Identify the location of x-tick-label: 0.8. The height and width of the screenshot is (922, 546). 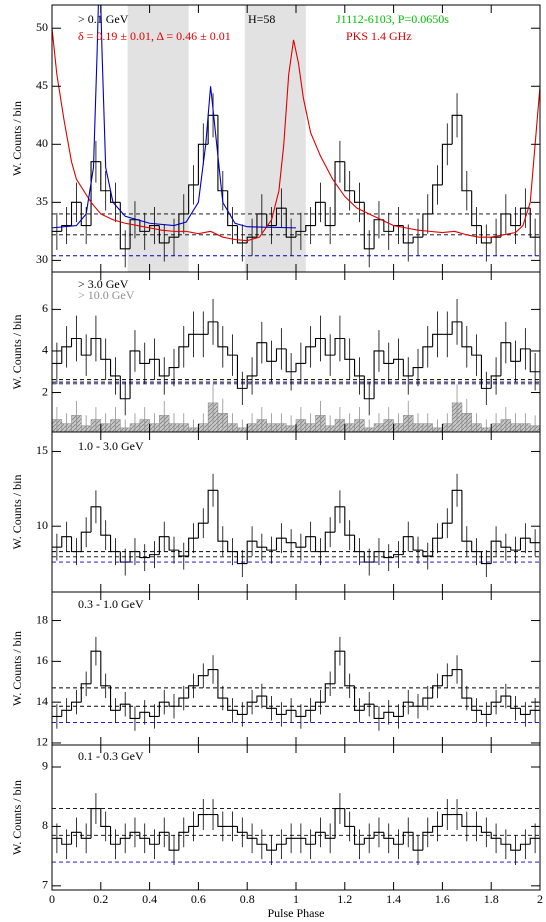
(247, 899).